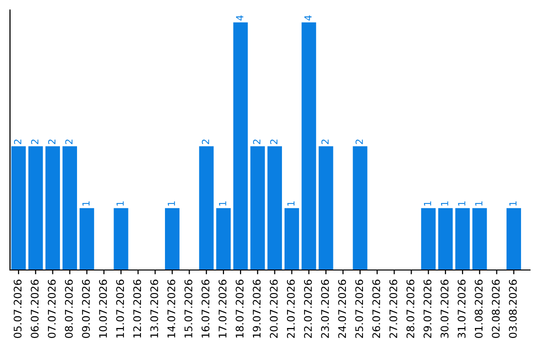 The height and width of the screenshot is (340, 540). Describe the element at coordinates (18, 309) in the screenshot. I see `x-tick-label: 05.07.2026` at that location.